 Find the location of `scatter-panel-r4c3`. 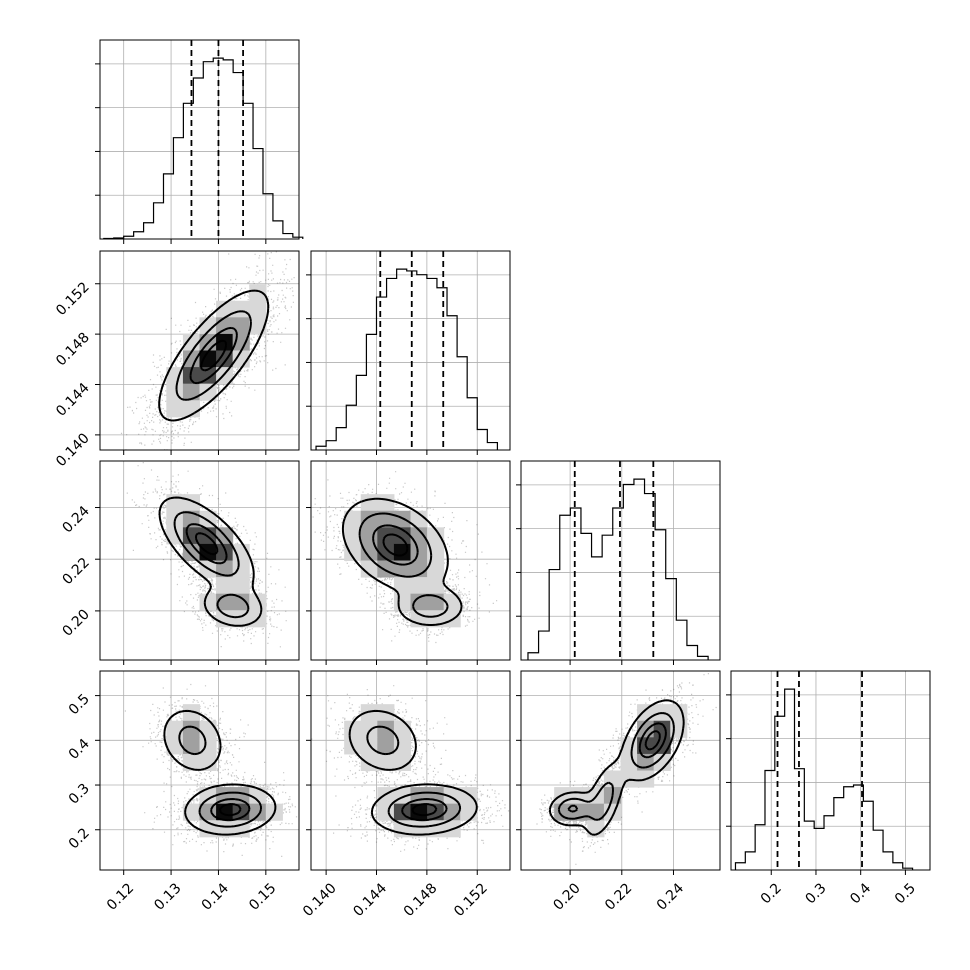

scatter-panel-r4c3 is located at coordinates (620, 770).